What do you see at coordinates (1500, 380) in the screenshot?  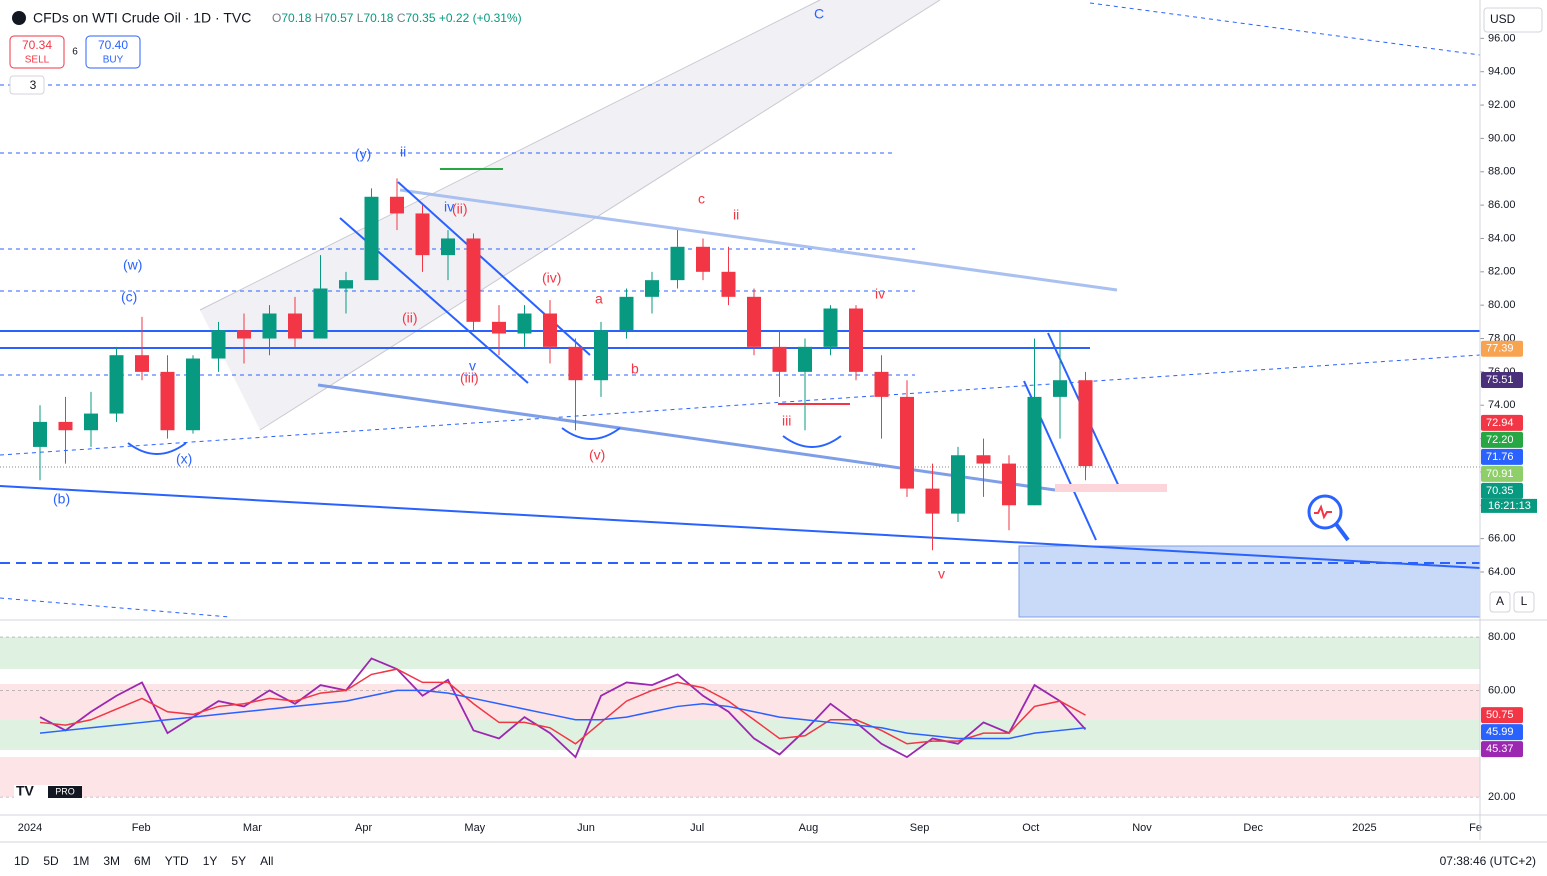 I see `price-tag-label: 75.51` at bounding box center [1500, 380].